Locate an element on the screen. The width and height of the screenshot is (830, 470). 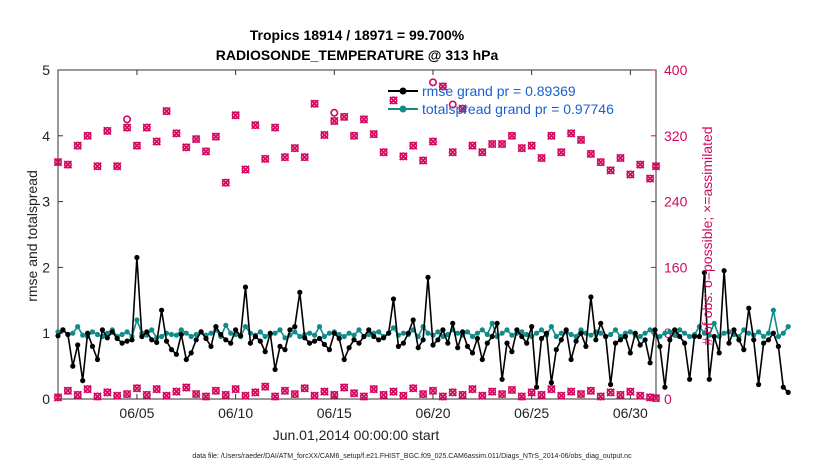
y-right-tick-label: 320 is located at coordinates (676, 136).